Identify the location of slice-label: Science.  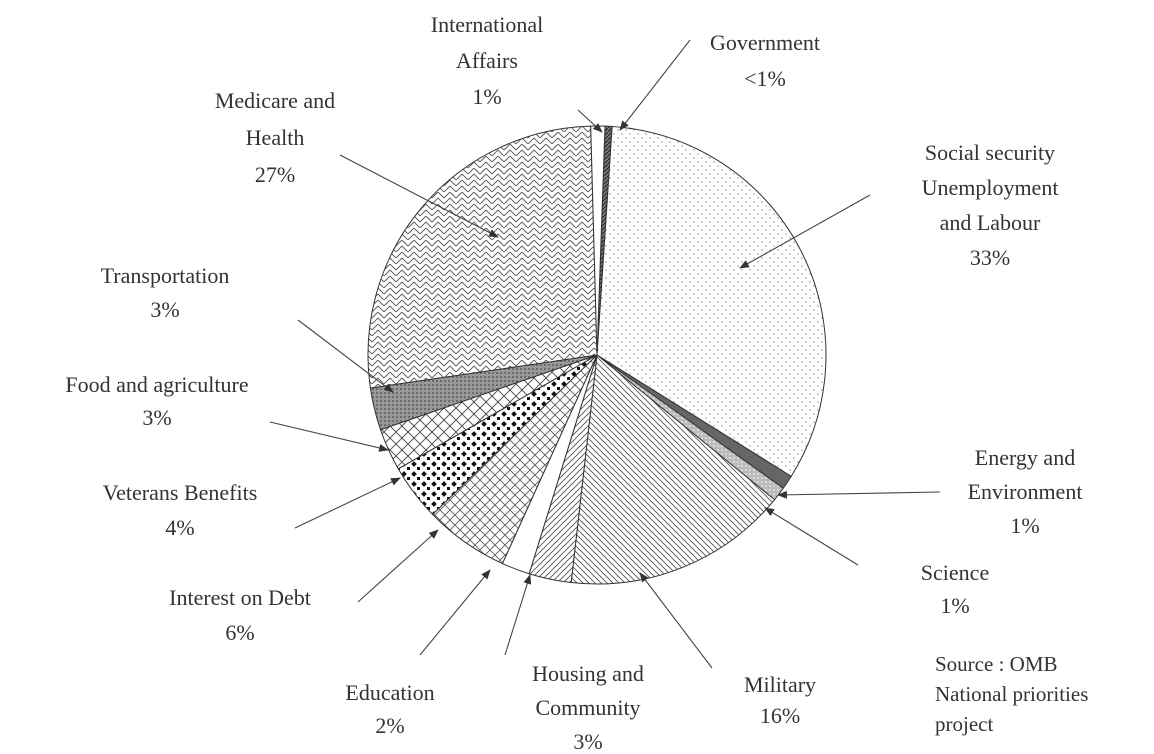
(955, 572).